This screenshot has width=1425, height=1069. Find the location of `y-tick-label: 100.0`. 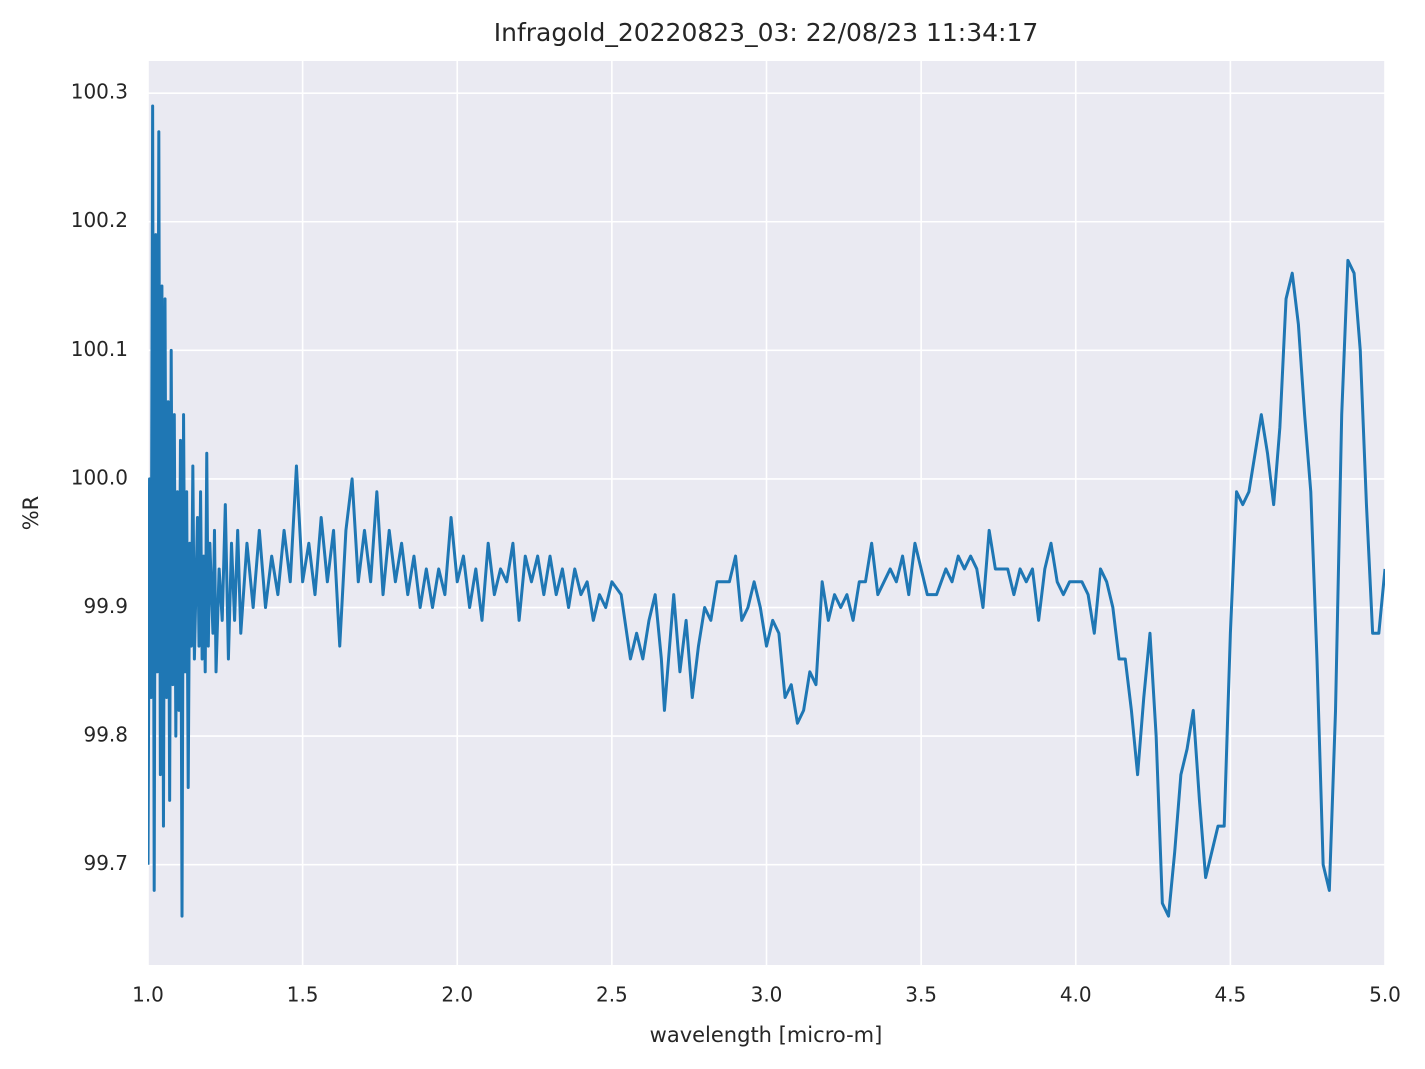

y-tick-label: 100.0 is located at coordinates (99, 477).